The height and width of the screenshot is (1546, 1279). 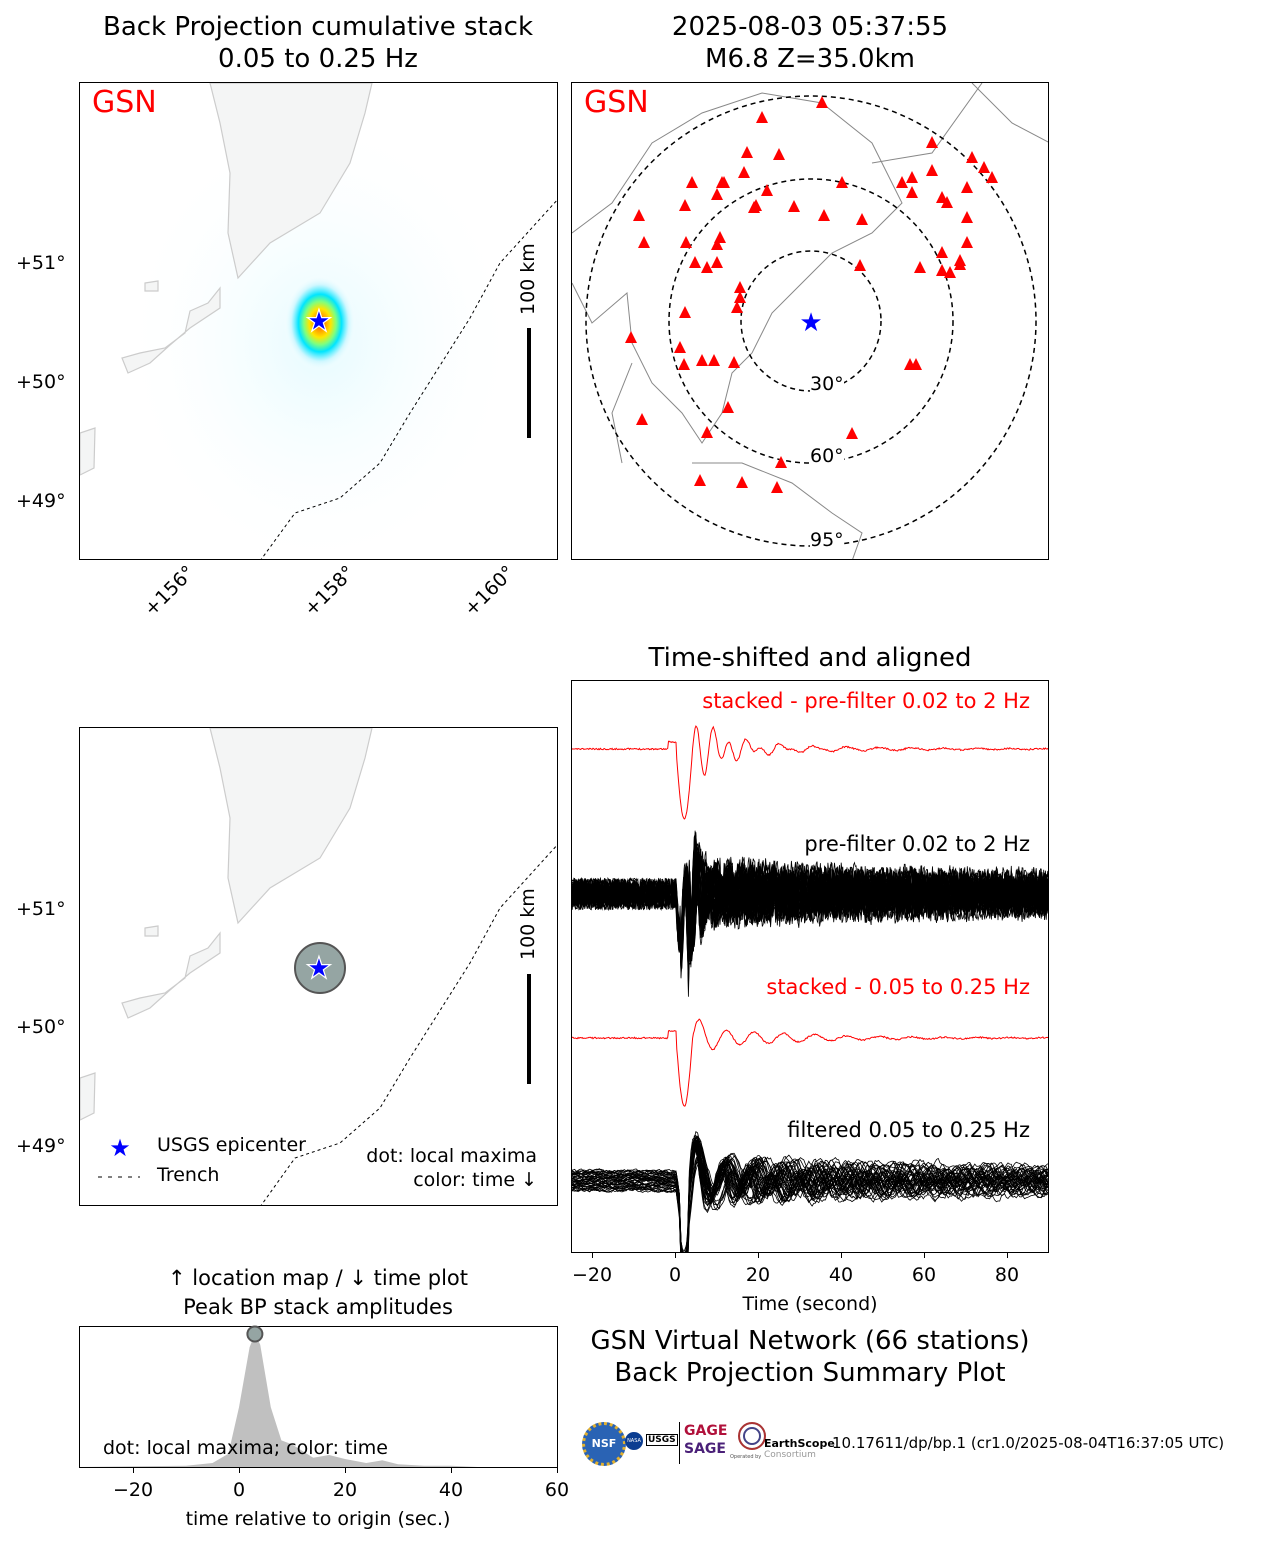 What do you see at coordinates (490, 591) in the screenshot?
I see `lon-tick: +160°` at bounding box center [490, 591].